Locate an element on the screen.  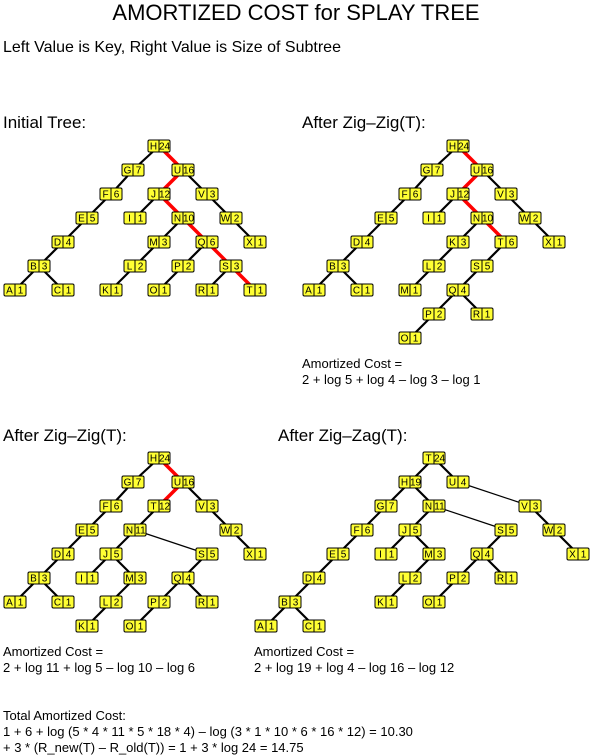
node-key: F is located at coordinates (105, 195).